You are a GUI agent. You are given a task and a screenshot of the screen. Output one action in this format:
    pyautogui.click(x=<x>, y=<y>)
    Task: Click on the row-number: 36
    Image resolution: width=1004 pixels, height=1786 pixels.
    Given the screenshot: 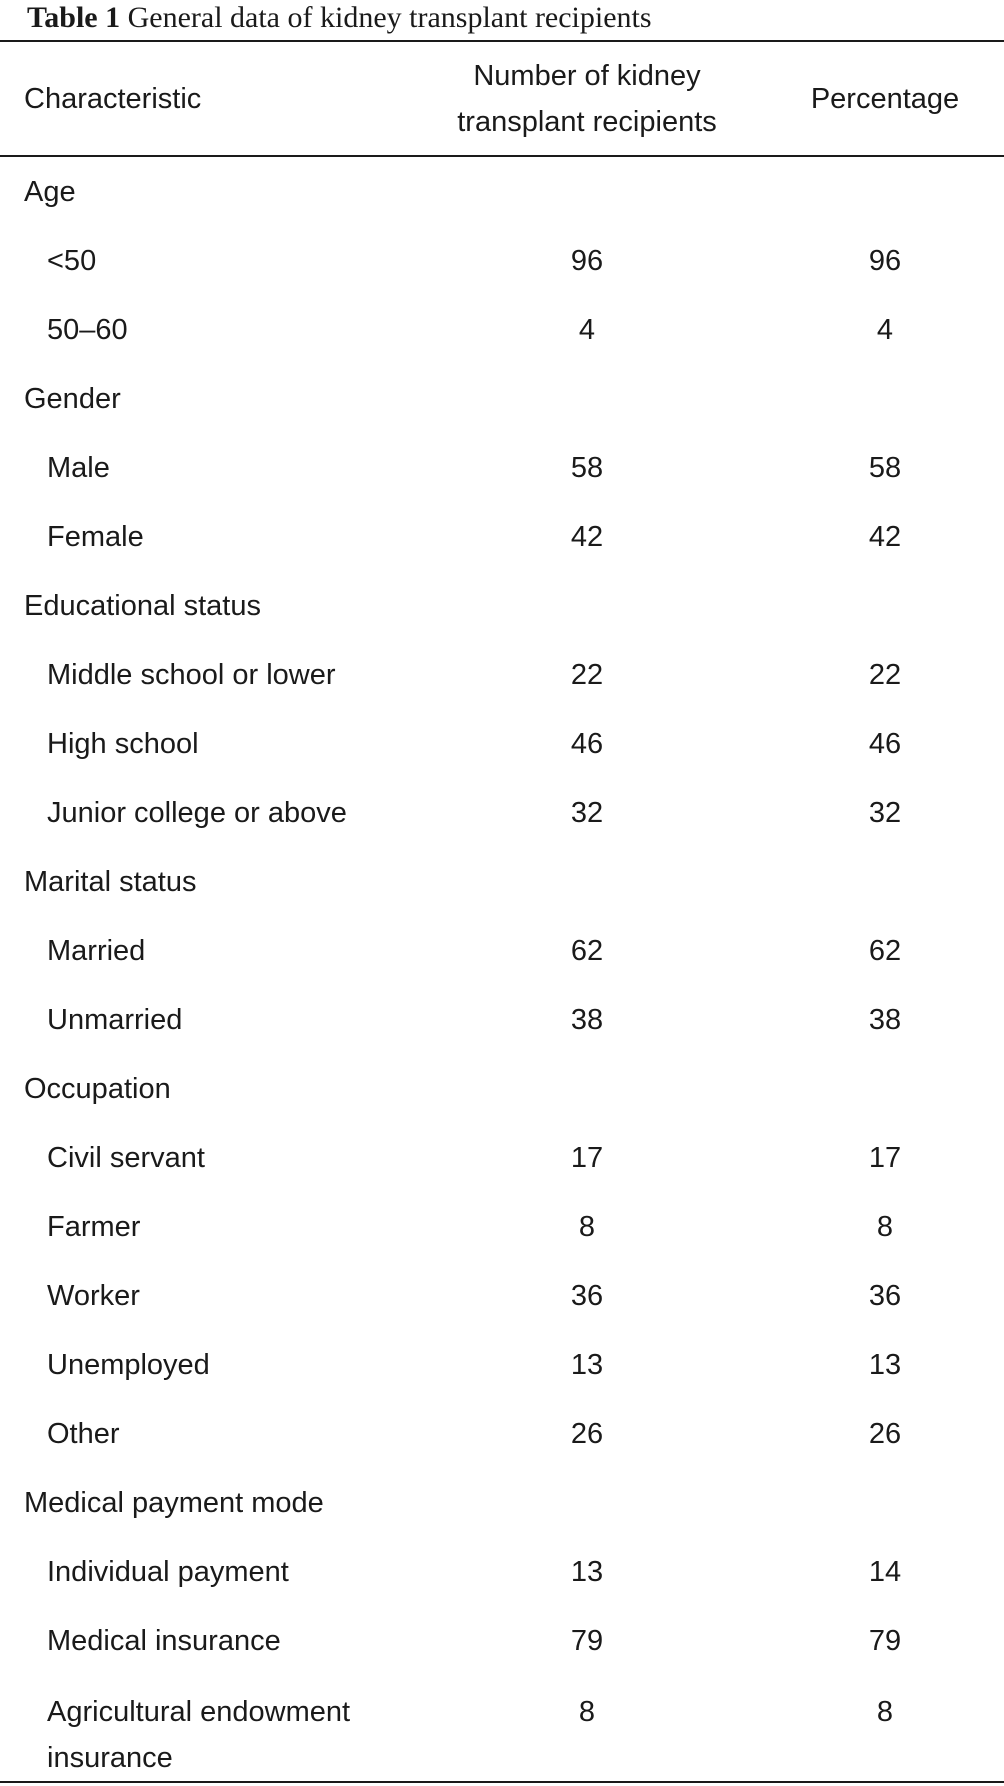 What is the action you would take?
    pyautogui.click(x=587, y=1295)
    